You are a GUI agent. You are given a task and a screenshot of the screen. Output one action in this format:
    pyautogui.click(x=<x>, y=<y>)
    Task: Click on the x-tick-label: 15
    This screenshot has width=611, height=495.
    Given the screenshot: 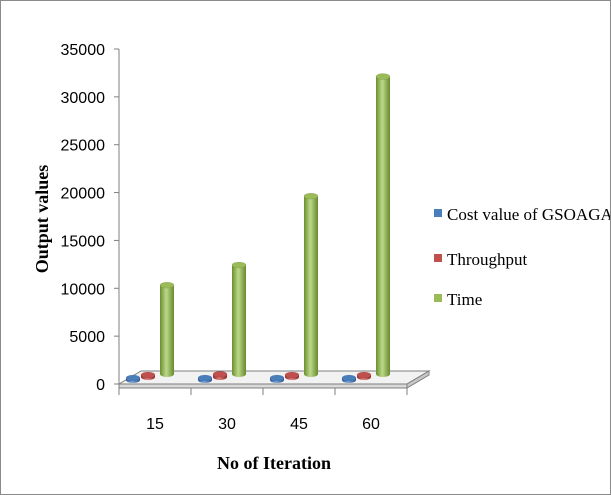 What is the action you would take?
    pyautogui.click(x=155, y=424)
    